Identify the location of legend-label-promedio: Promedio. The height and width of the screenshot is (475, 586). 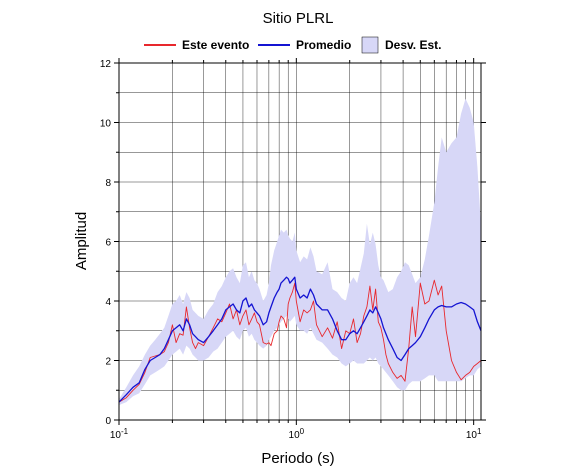
(323, 45).